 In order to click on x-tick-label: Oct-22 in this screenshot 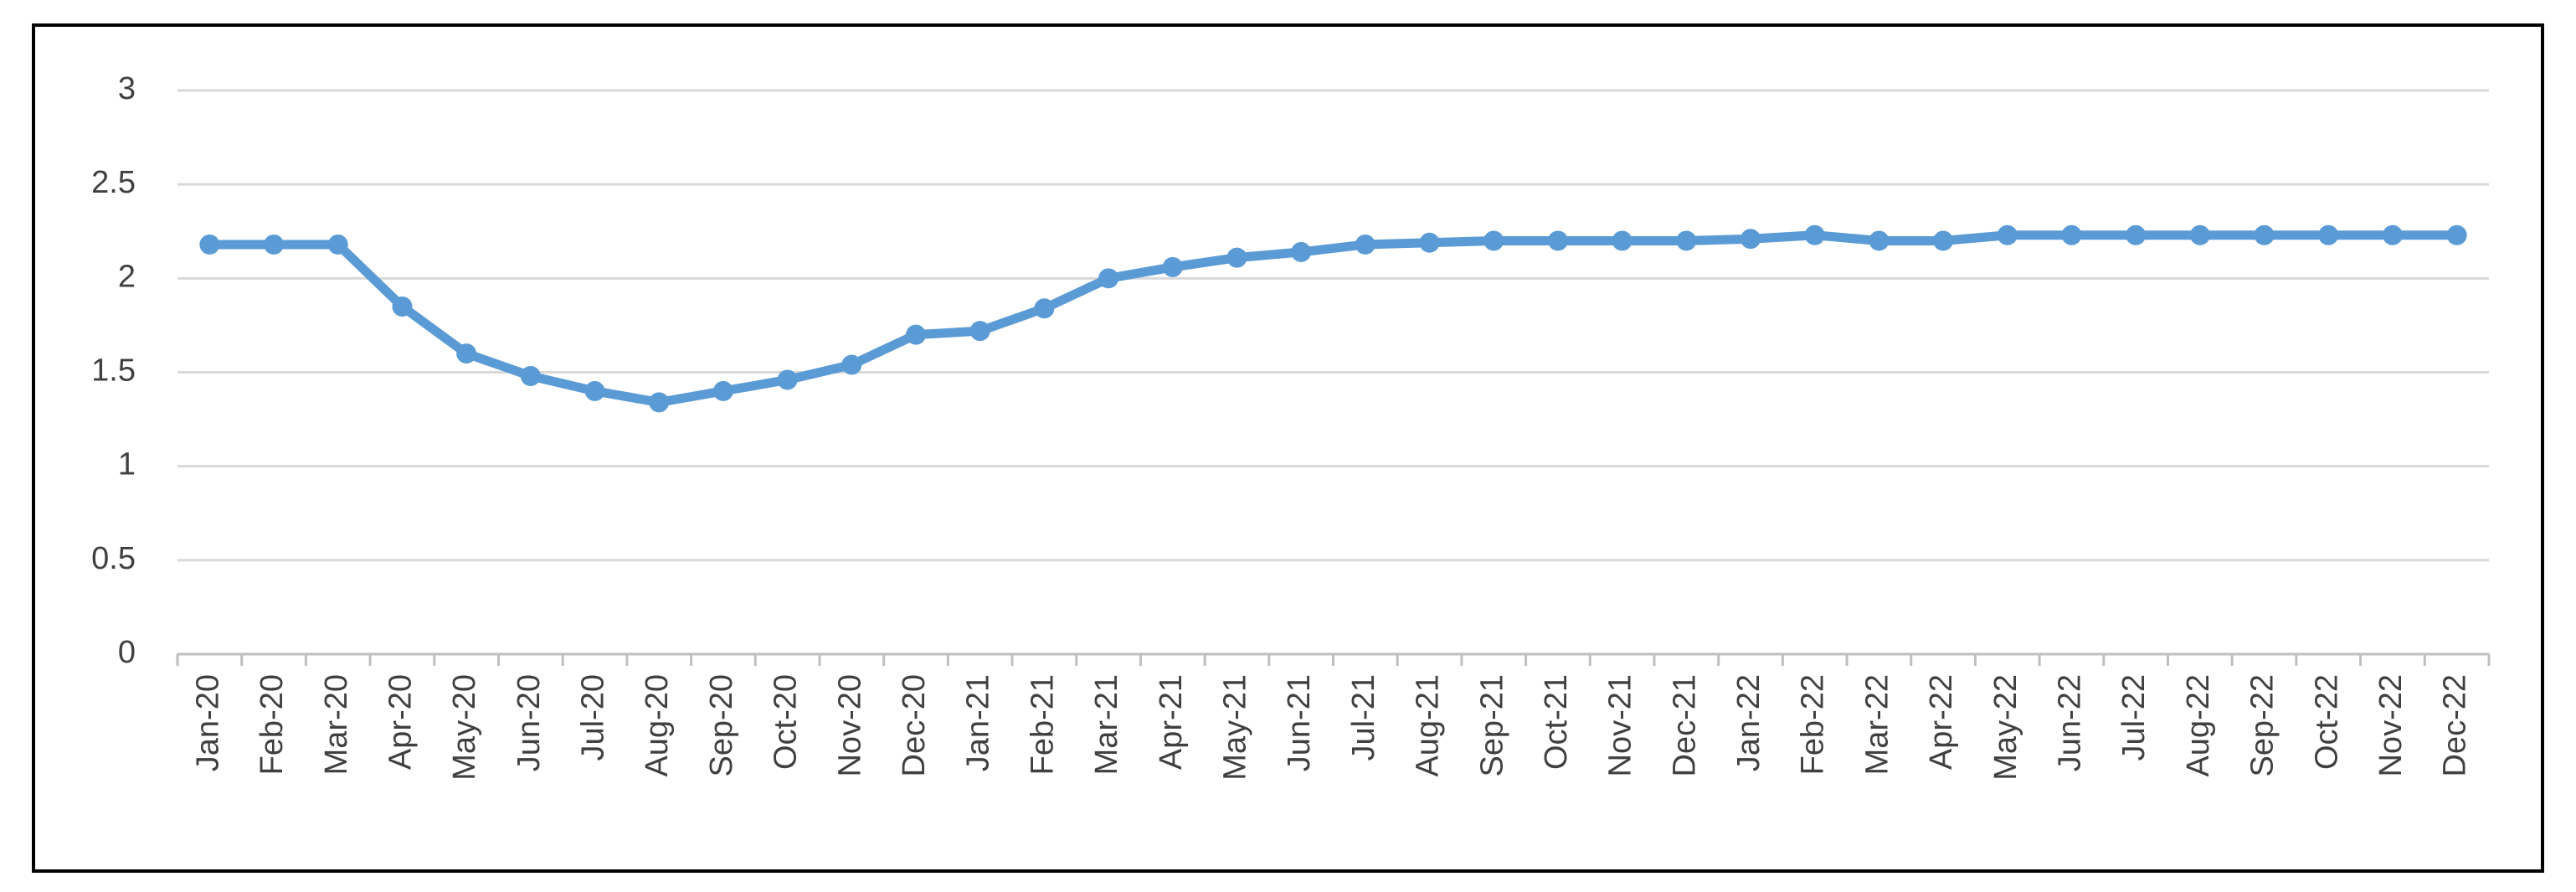, I will do `click(2326, 722)`.